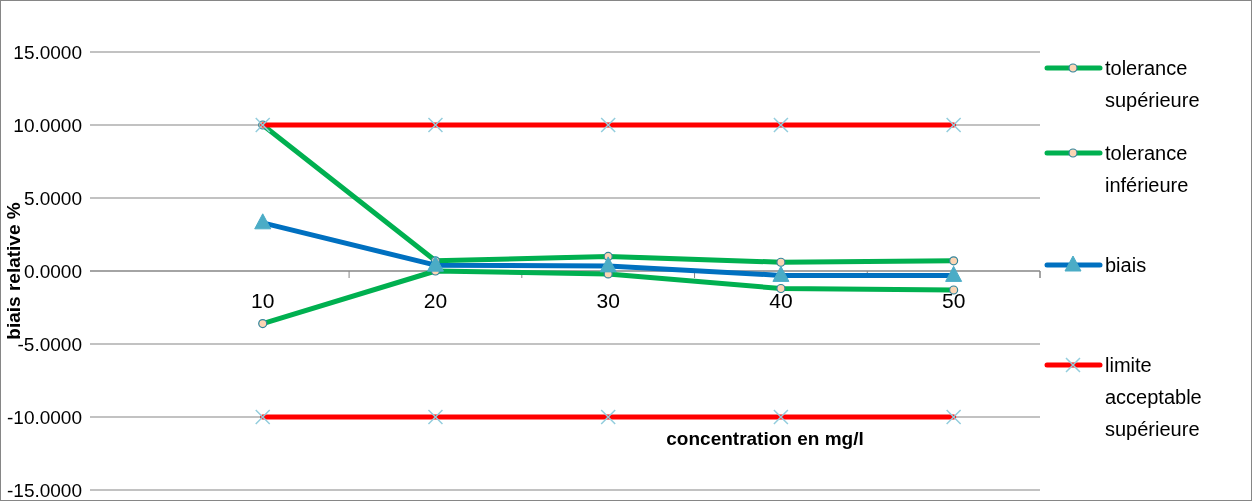  I want to click on x-axis-title: concentration en mg/l, so click(765, 438).